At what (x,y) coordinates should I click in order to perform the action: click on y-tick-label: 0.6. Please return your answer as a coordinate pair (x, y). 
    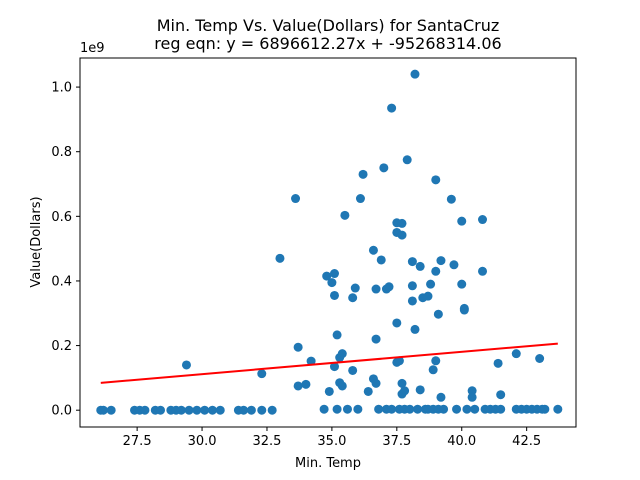
    Looking at the image, I should click on (61, 217).